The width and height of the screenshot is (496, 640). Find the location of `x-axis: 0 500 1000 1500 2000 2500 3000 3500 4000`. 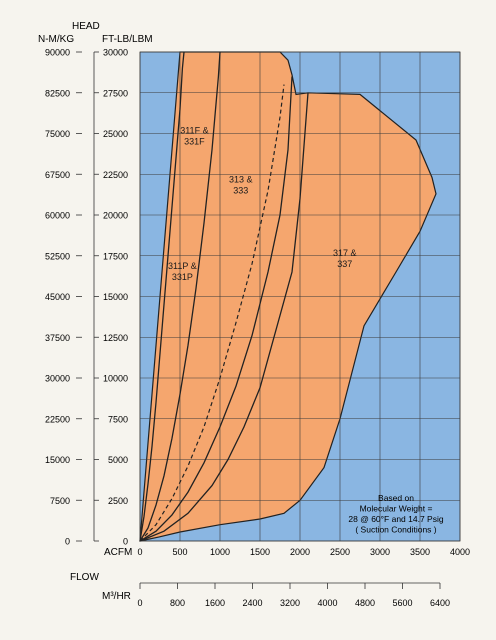

x-axis: 0 500 1000 1500 2000 2500 3000 3500 4000 is located at coordinates (303, 552).